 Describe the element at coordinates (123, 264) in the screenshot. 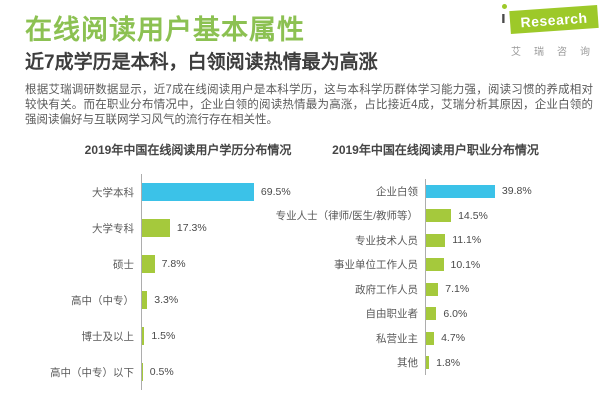

I see `category-label: 硕士` at that location.